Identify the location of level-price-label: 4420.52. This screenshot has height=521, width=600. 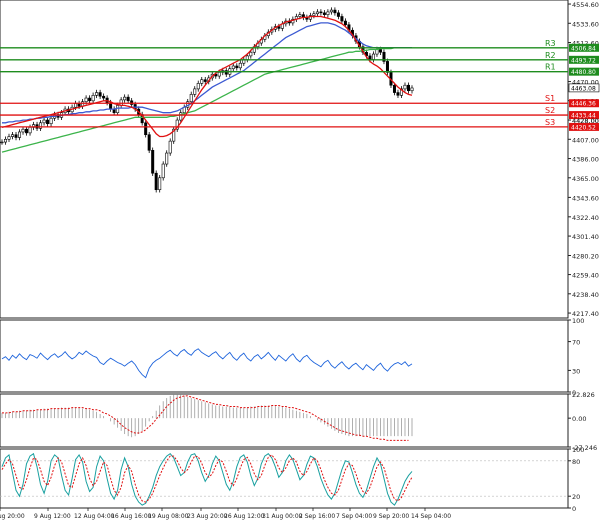
(583, 127).